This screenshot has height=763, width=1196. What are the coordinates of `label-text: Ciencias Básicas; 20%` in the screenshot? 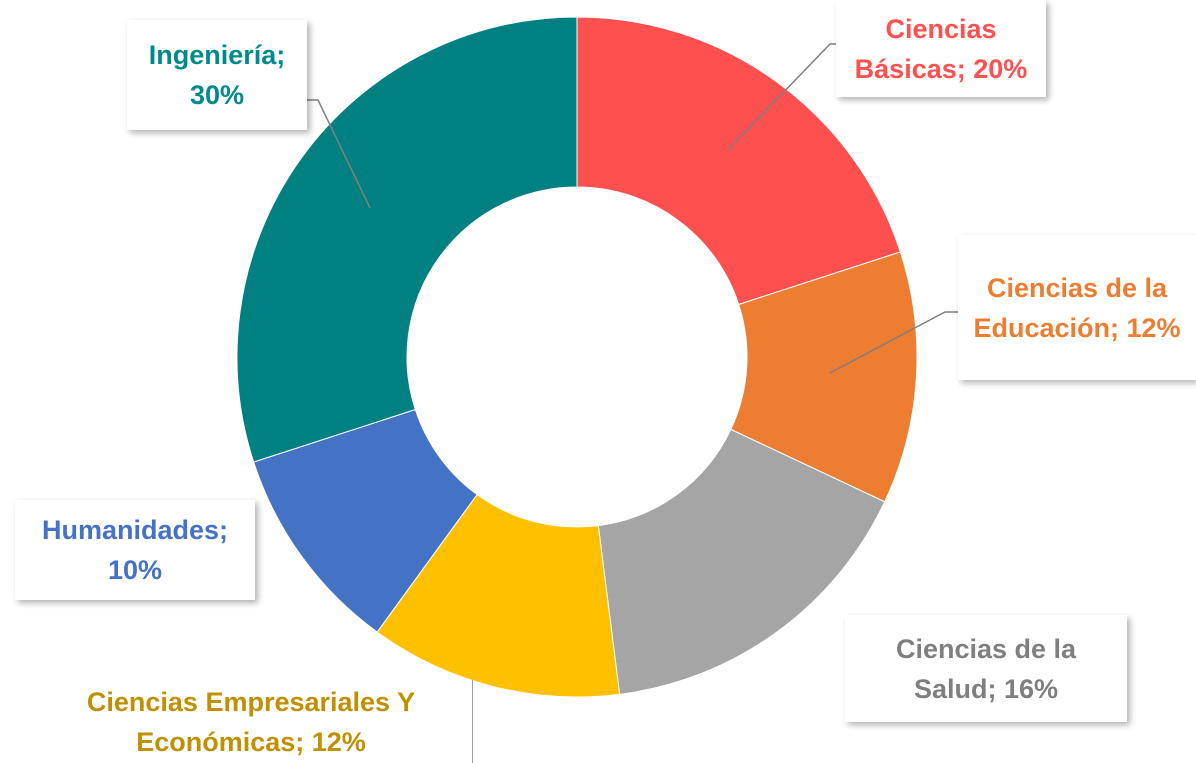 It's located at (941, 49).